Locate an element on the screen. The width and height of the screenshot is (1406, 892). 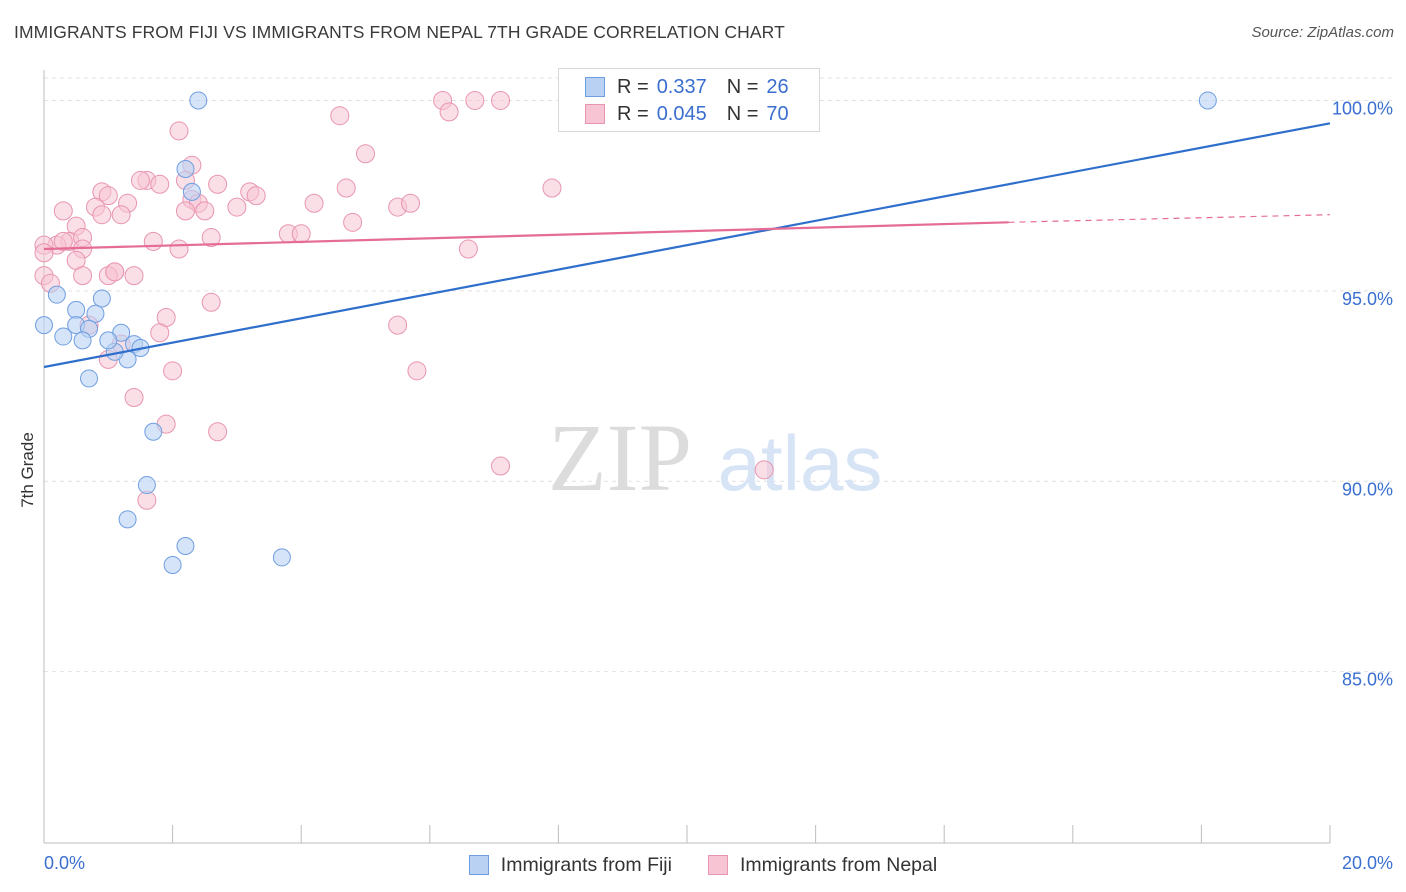
legend-item-fiji: Immigrants from Fiji is located at coordinates (570, 865).